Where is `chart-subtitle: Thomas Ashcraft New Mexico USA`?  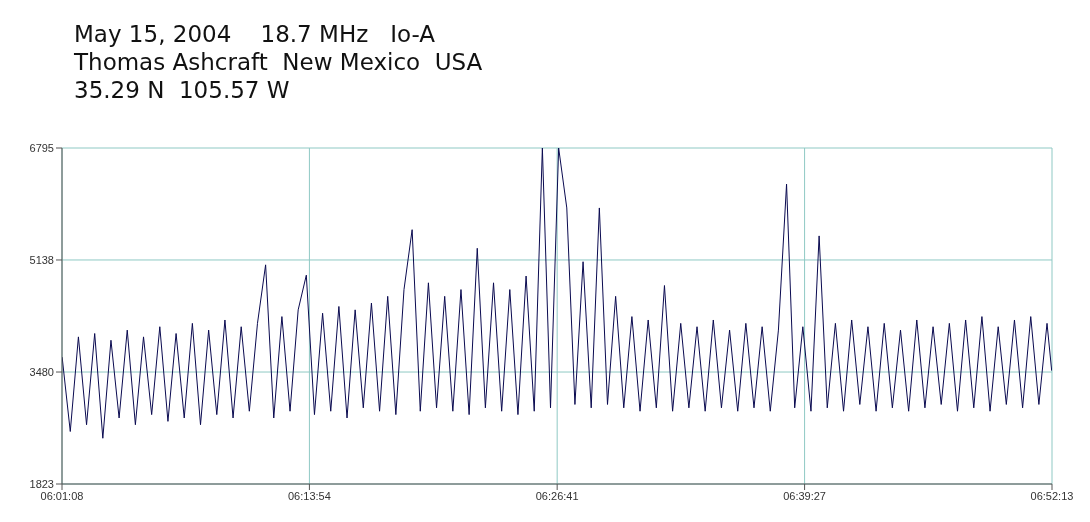 chart-subtitle: Thomas Ashcraft New Mexico USA is located at coordinates (278, 62).